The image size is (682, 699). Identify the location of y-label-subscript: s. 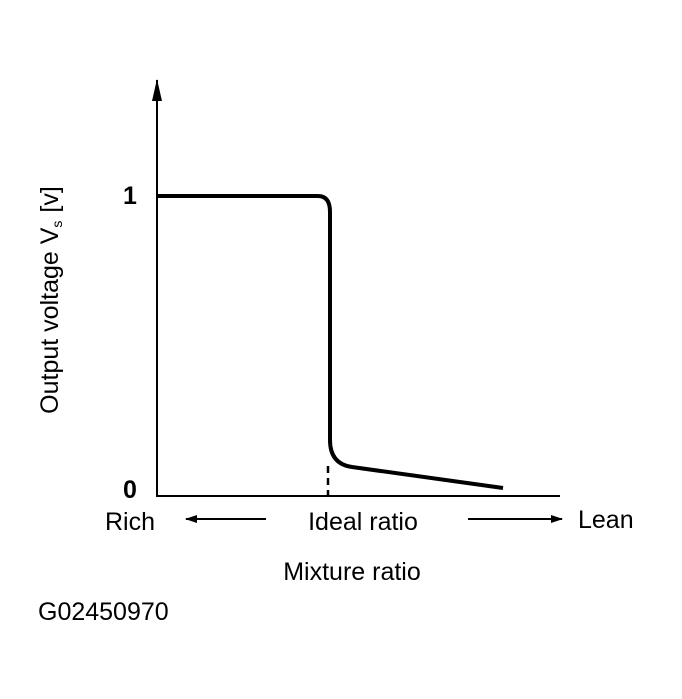
(57, 224).